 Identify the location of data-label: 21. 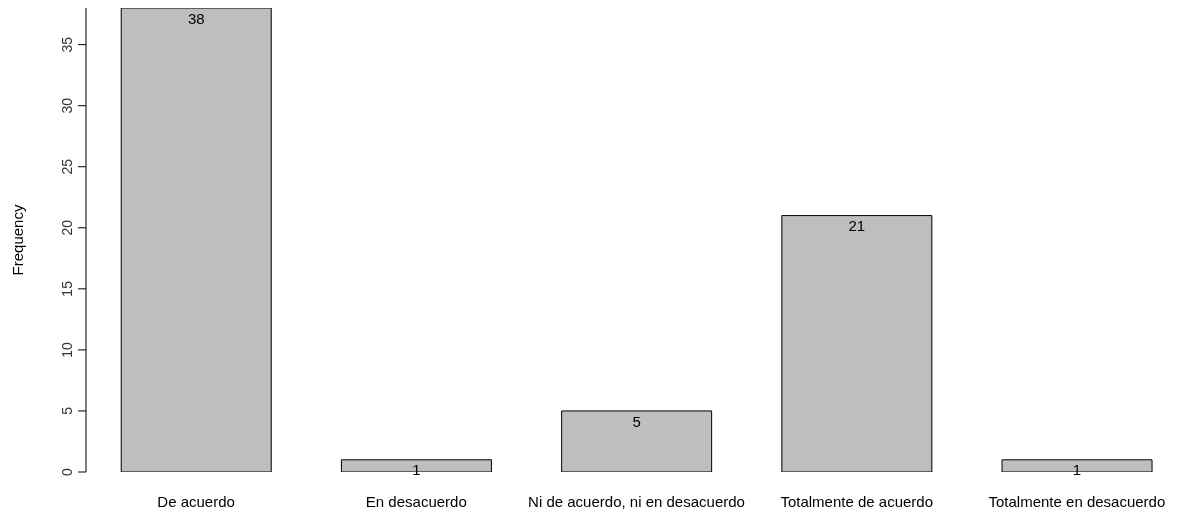
(857, 226).